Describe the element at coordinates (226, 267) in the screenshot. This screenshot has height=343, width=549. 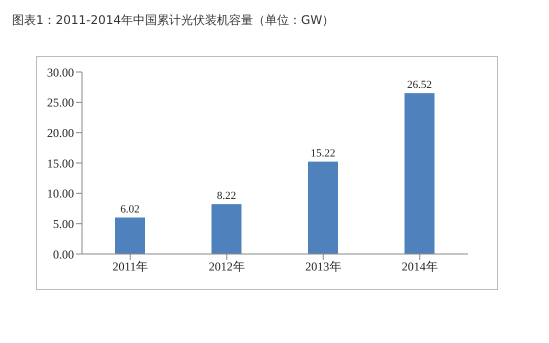
I see `x-tick-label: 2012年` at that location.